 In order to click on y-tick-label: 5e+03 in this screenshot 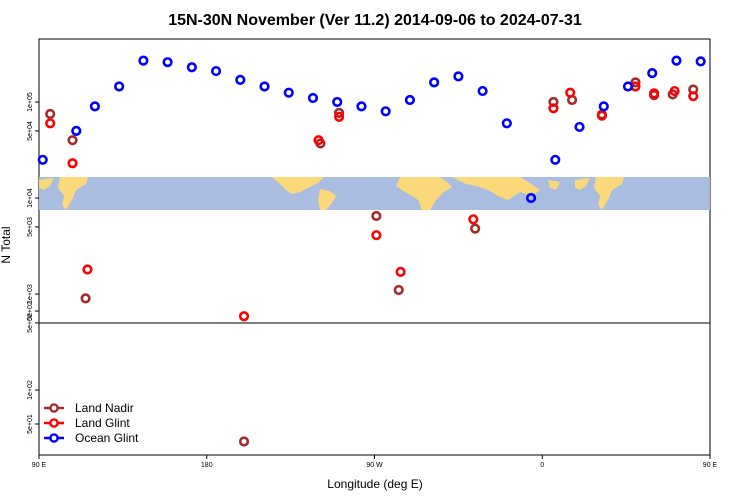, I will do `click(30, 227)`.